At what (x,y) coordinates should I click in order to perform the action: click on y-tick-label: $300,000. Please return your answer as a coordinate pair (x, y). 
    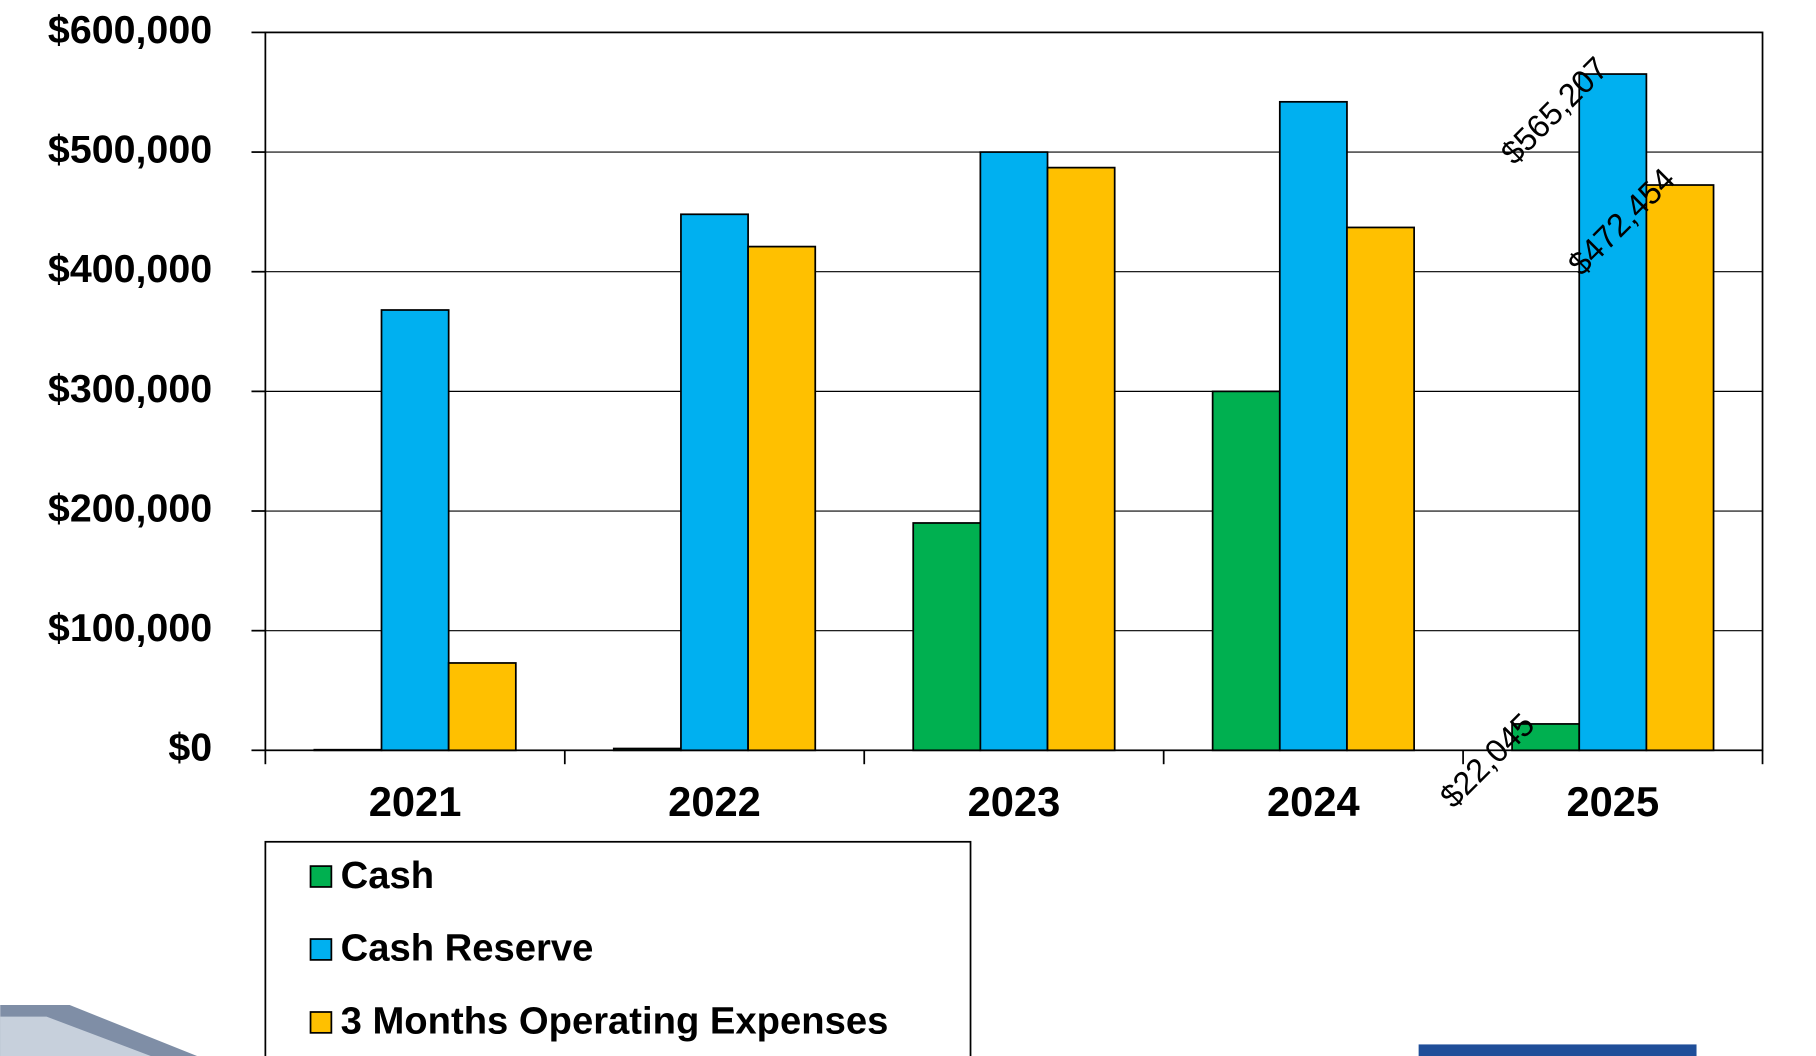
    Looking at the image, I should click on (130, 389).